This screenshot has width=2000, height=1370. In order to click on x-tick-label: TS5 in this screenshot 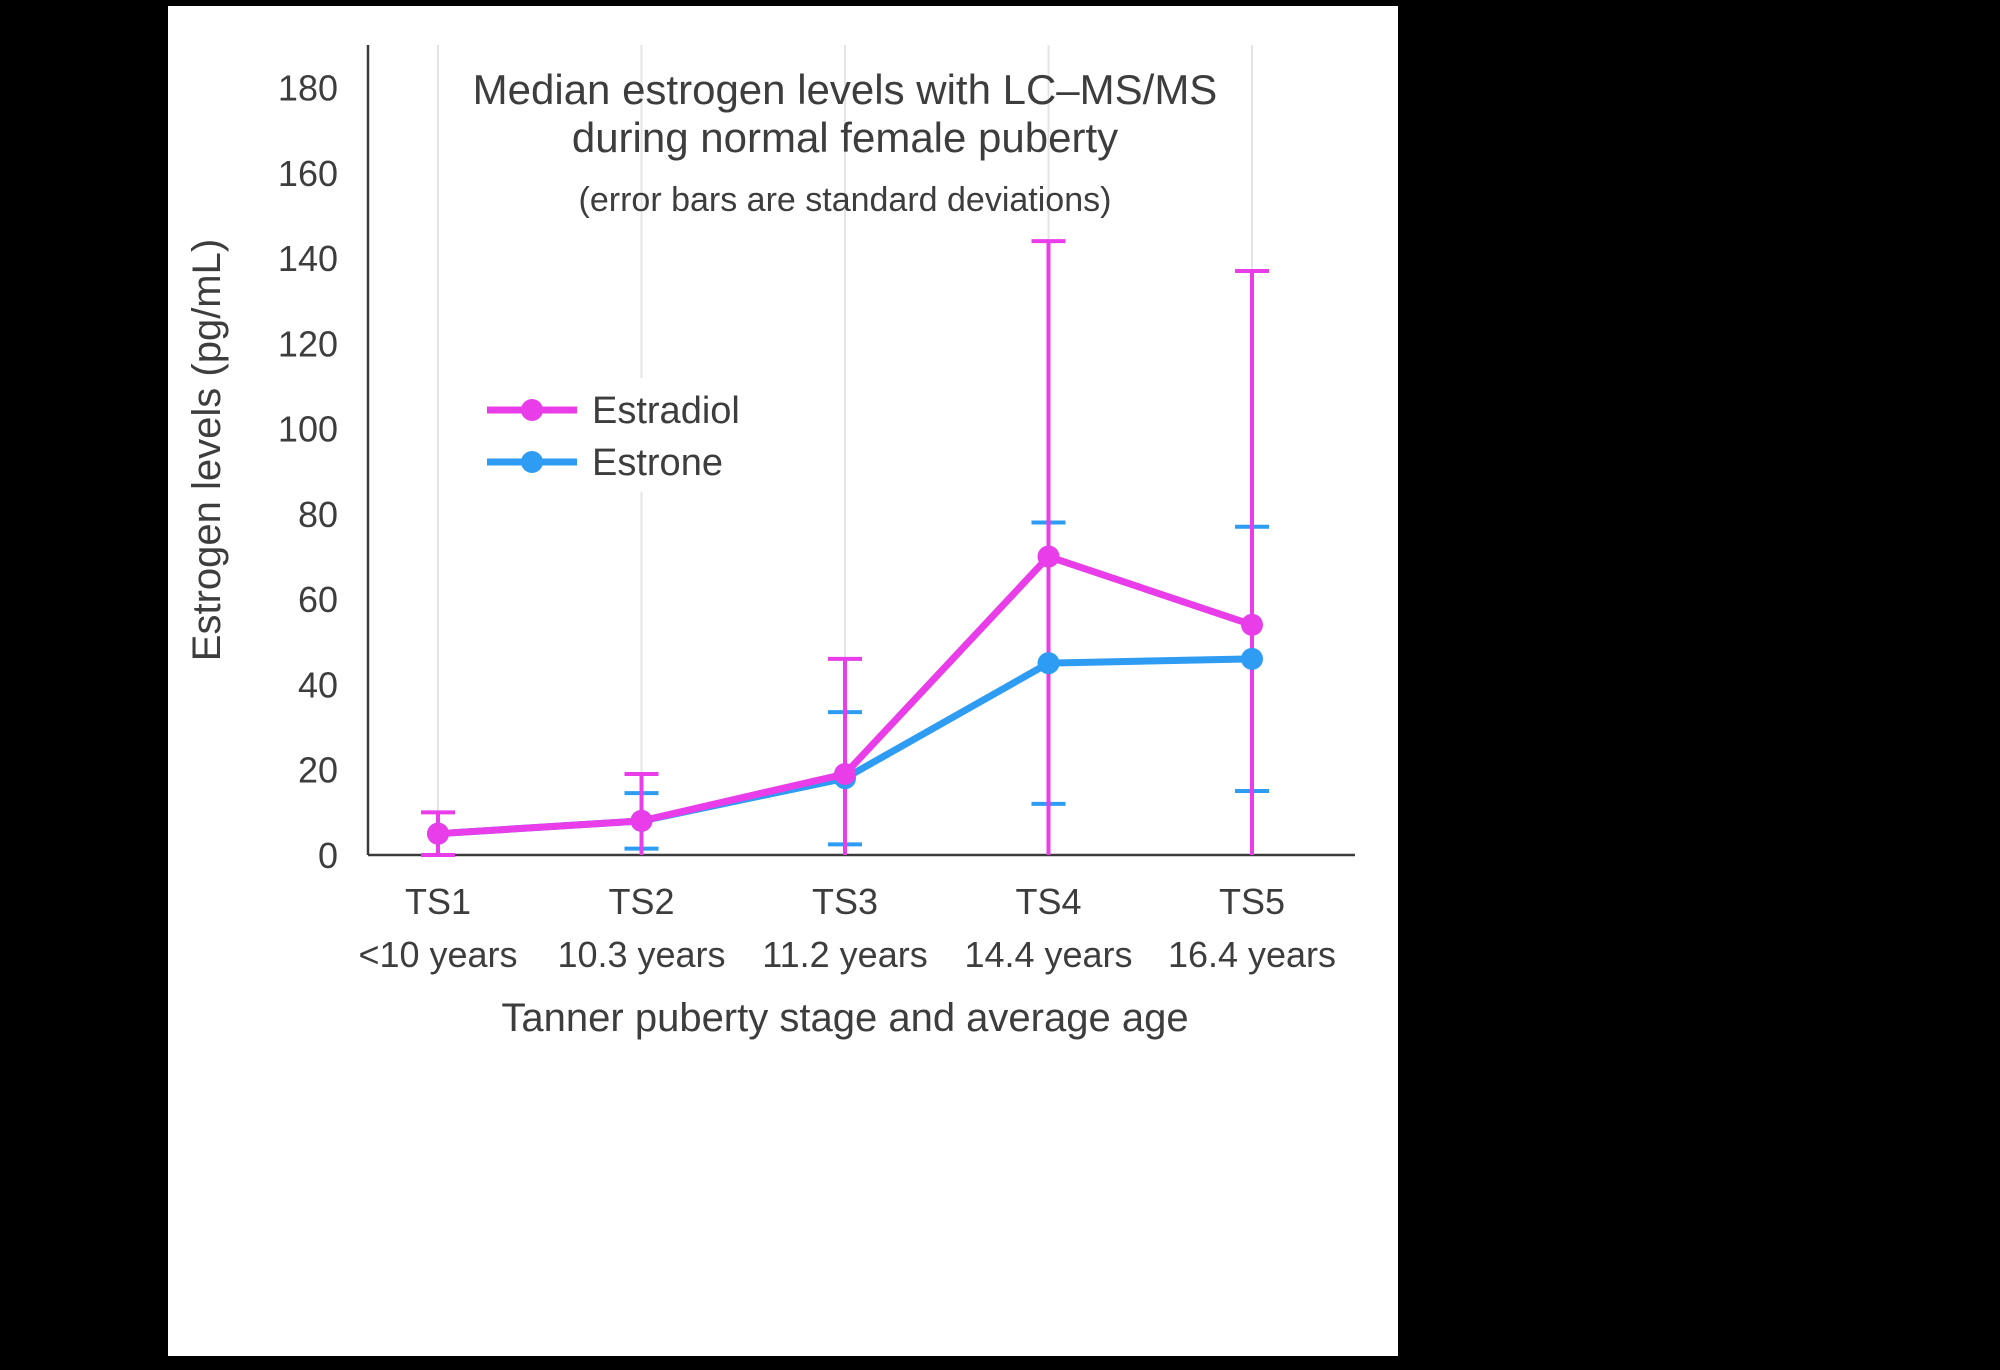, I will do `click(1252, 901)`.